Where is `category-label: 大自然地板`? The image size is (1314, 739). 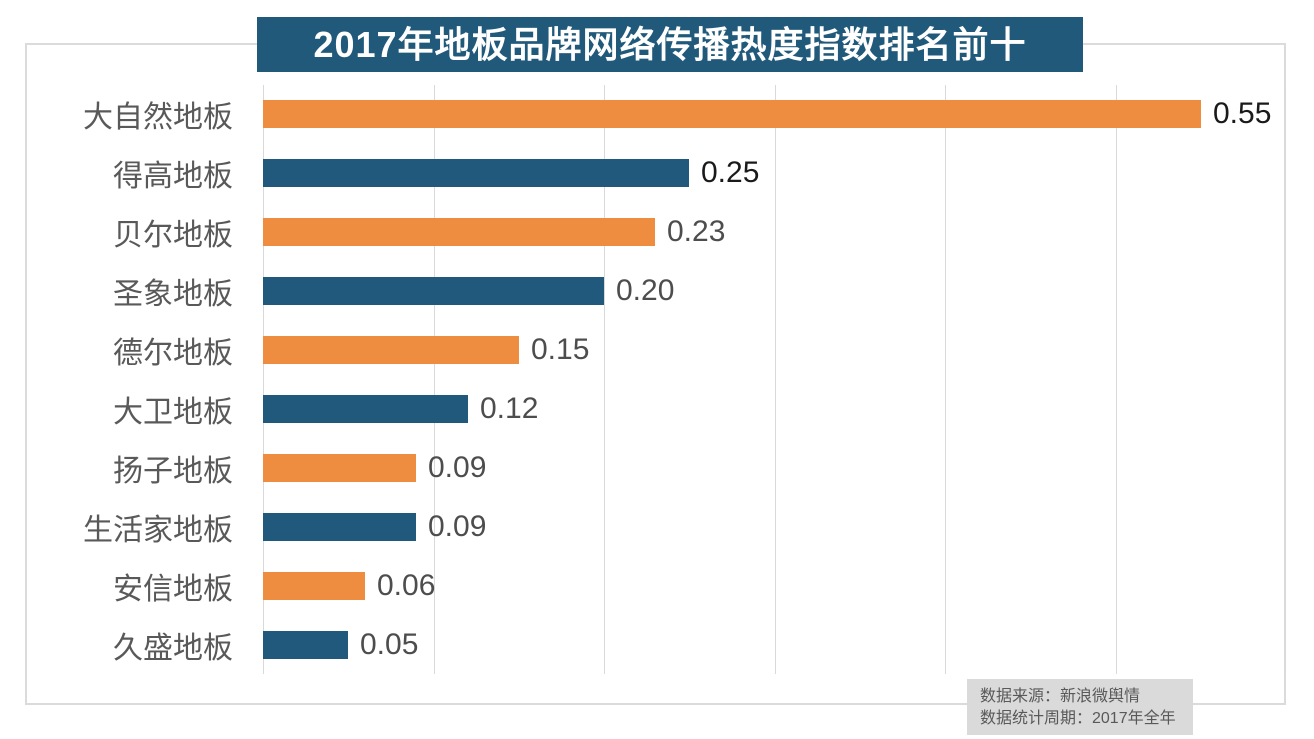
category-label: 大自然地板 is located at coordinates (158, 118).